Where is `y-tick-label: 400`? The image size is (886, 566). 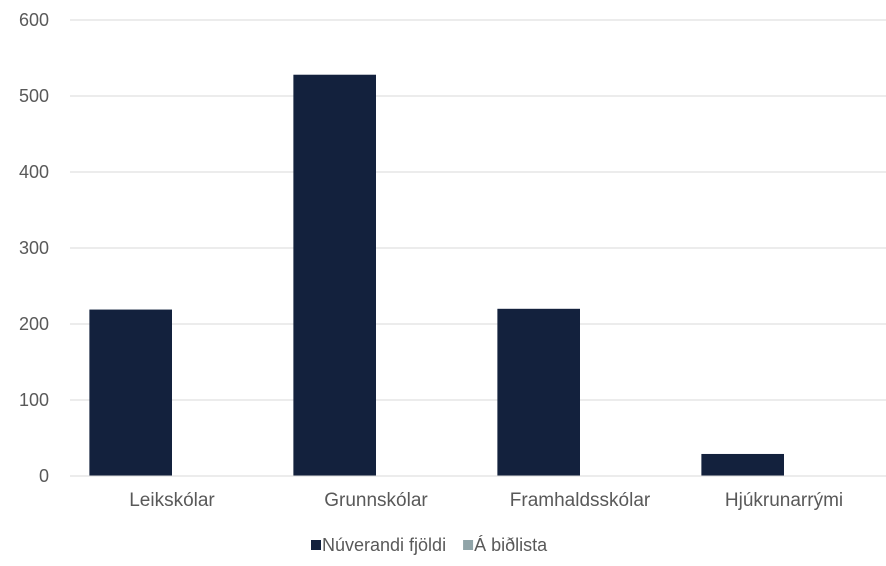
y-tick-label: 400 is located at coordinates (34, 172).